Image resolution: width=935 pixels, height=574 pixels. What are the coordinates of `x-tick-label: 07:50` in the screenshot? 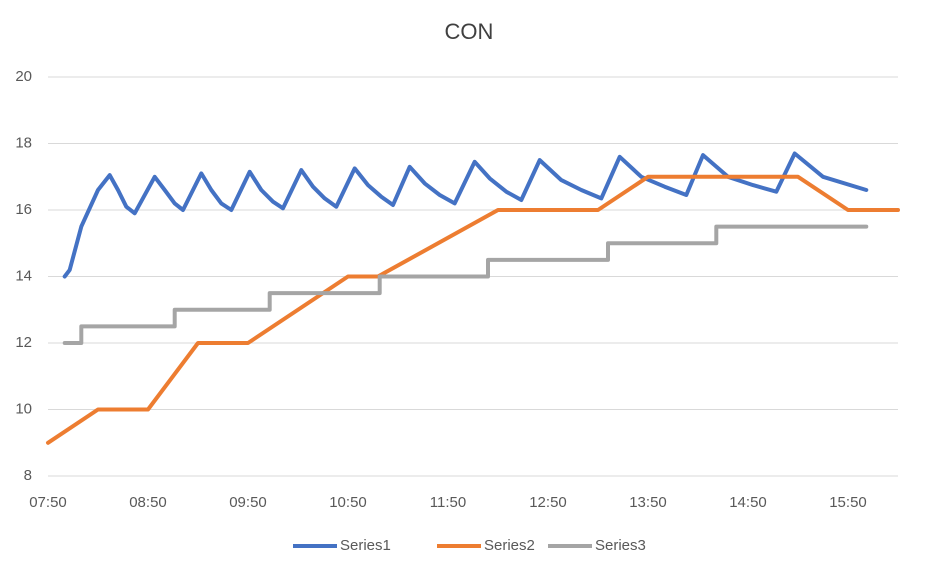 It's located at (48, 502).